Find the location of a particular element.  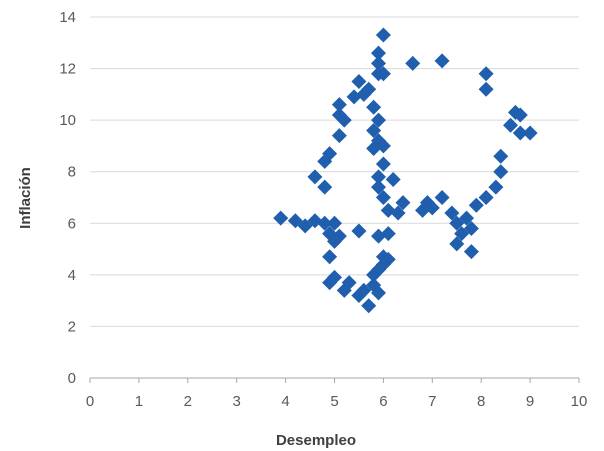

y-tick-label: 6 is located at coordinates (72, 223).